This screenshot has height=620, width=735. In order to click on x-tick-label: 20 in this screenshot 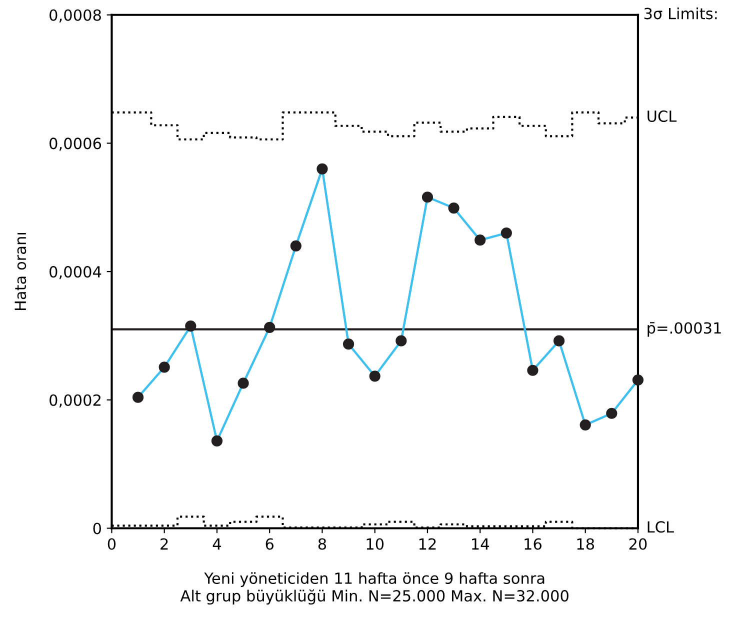, I will do `click(638, 544)`.